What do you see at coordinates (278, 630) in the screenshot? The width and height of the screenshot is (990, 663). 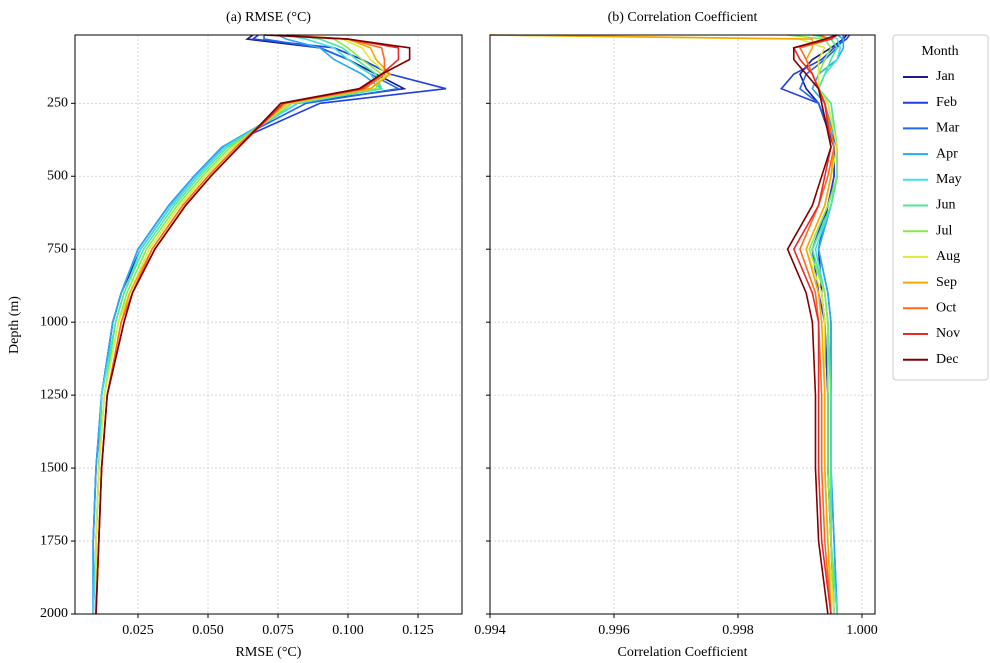 I see `x-tick-label: 0.075` at bounding box center [278, 630].